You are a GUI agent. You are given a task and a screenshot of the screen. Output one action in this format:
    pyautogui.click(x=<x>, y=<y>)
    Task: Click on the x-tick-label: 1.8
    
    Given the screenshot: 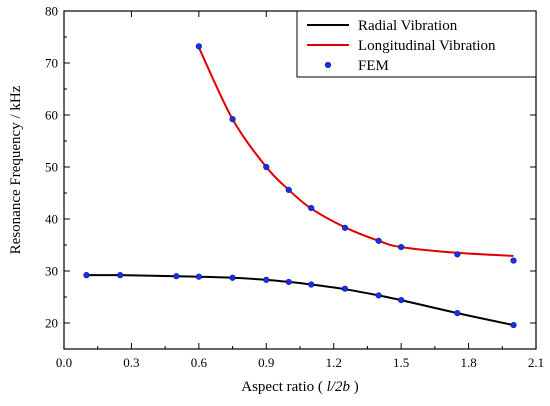 What is the action you would take?
    pyautogui.click(x=468, y=362)
    